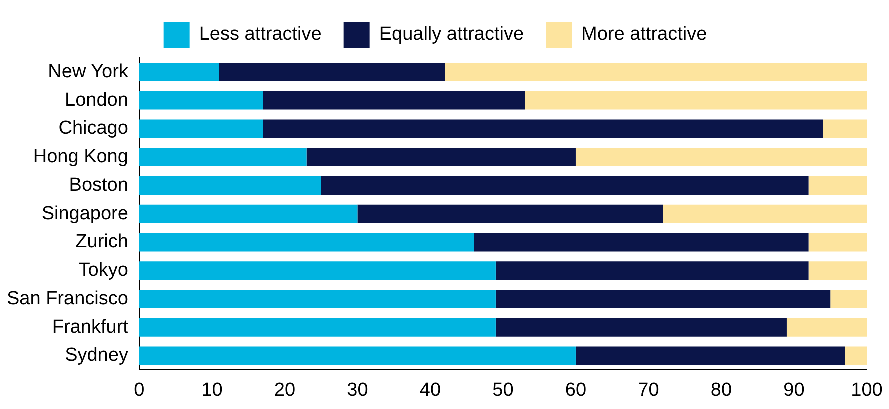  Describe the element at coordinates (451, 35) in the screenshot. I see `legend-label: Equally attractive` at that location.